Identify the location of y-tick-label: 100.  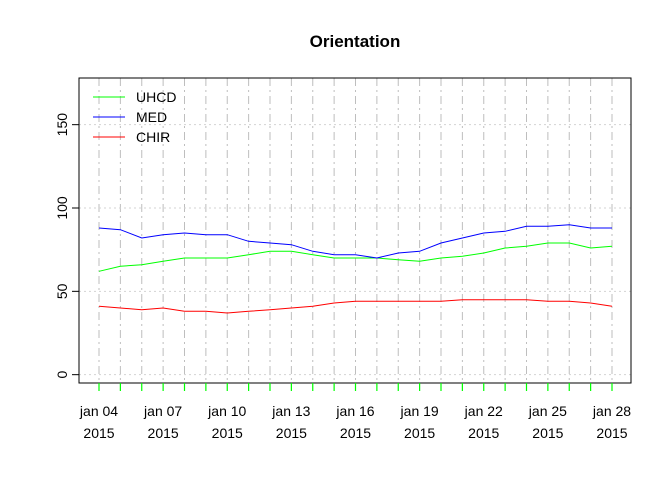
(62, 208).